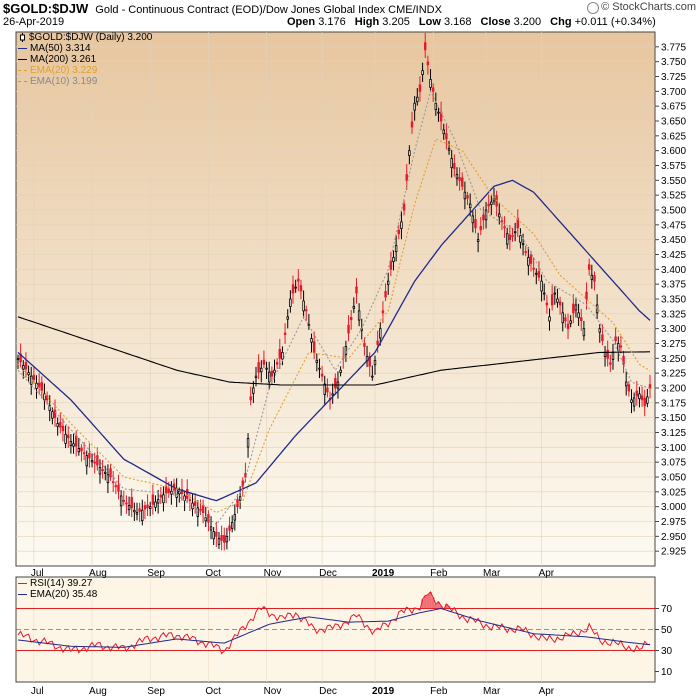 Image resolution: width=700 pixels, height=700 pixels. Describe the element at coordinates (547, 691) in the screenshot. I see `month-tick-label-rsi: Apr` at that location.